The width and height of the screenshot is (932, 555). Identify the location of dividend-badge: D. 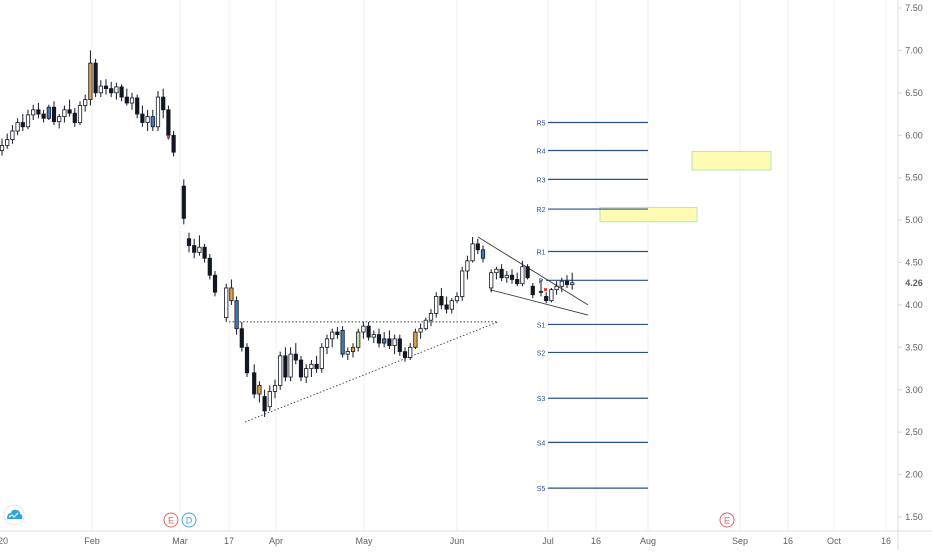
(189, 520).